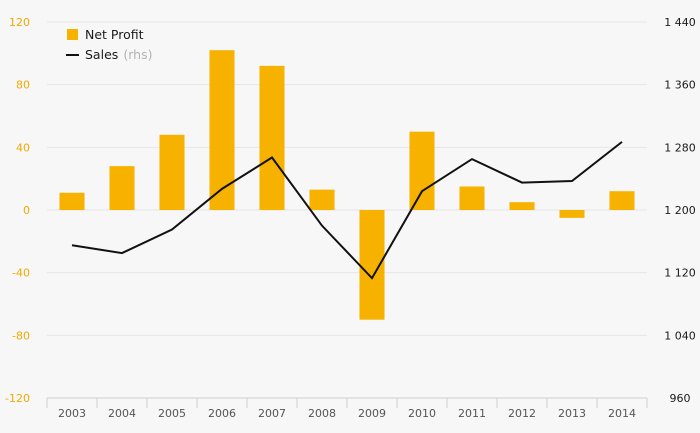 The width and height of the screenshot is (700, 433). What do you see at coordinates (522, 413) in the screenshot?
I see `x-tick-label: 2012` at bounding box center [522, 413].